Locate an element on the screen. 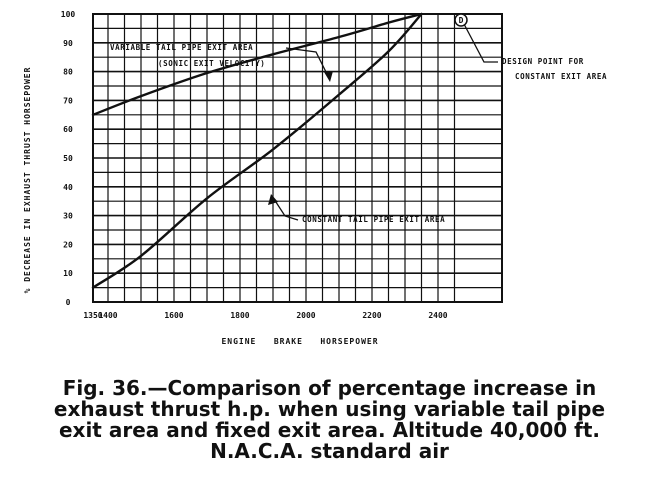  variable-area-arrowhead is located at coordinates (328, 76).